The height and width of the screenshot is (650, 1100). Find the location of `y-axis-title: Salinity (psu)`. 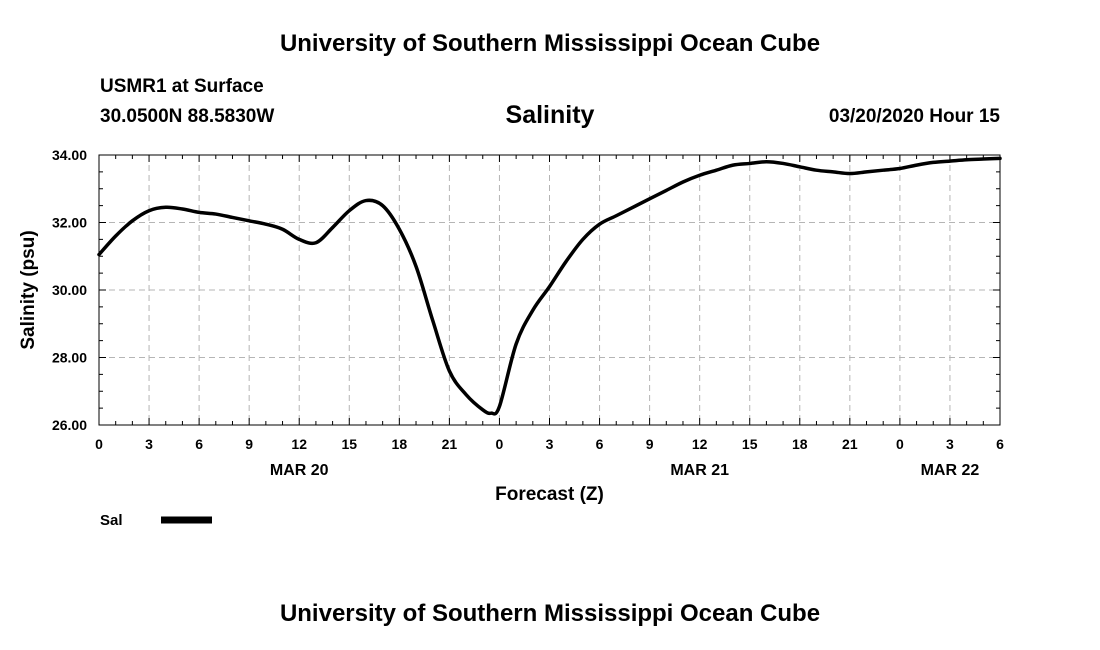

y-axis-title: Salinity (psu) is located at coordinates (28, 289).